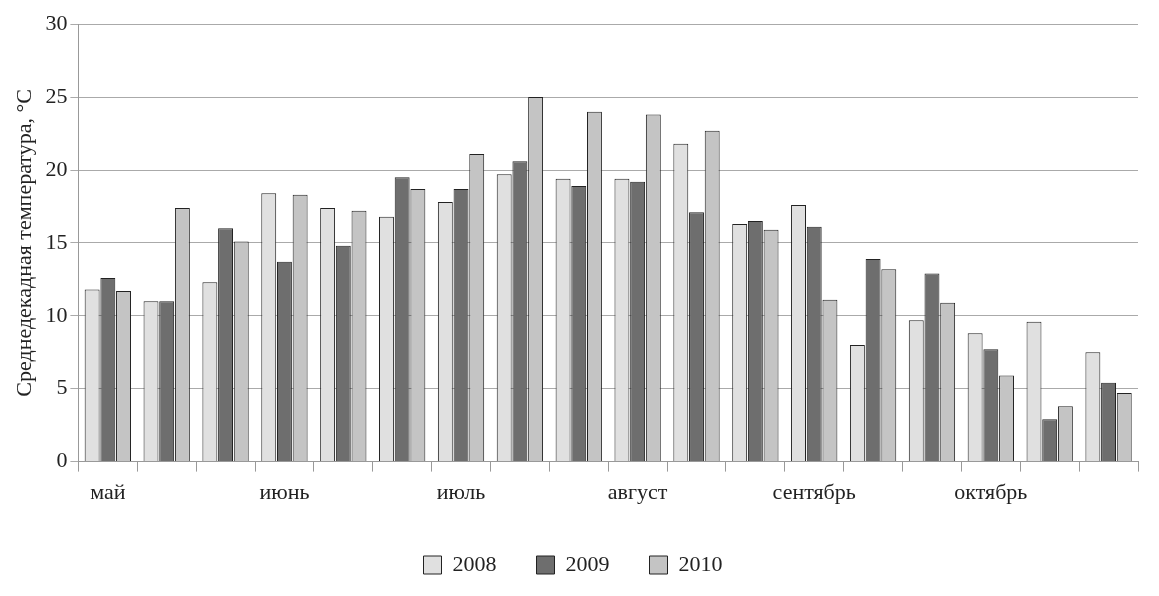 The width and height of the screenshot is (1159, 596). What do you see at coordinates (637, 491) in the screenshot?
I see `x-tick-label: август` at bounding box center [637, 491].